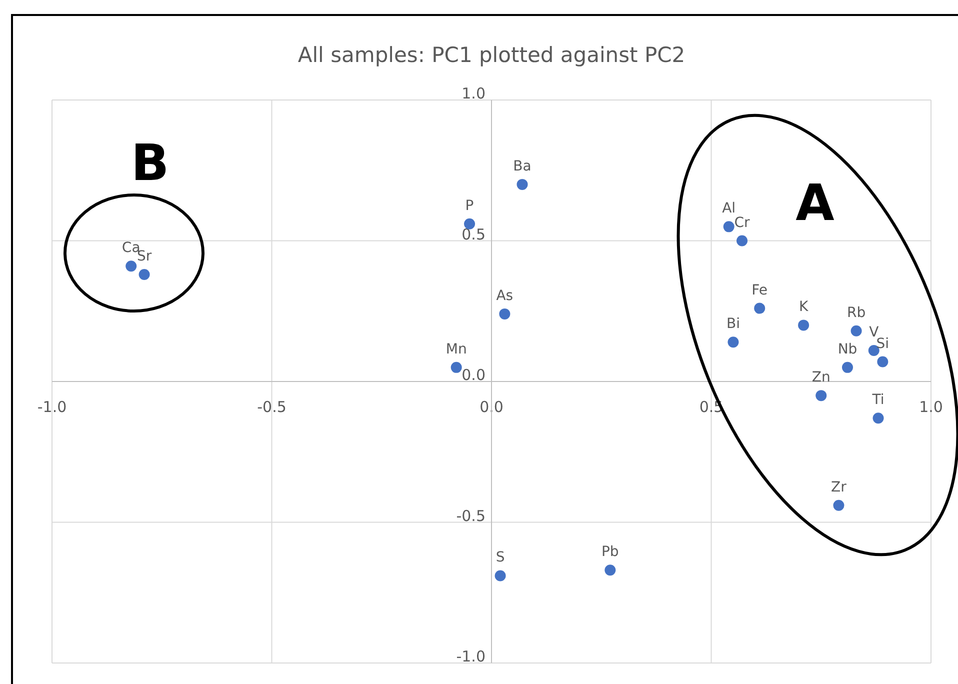 Image resolution: width=958 pixels, height=684 pixels. What do you see at coordinates (877, 400) in the screenshot?
I see `annotation: Ti` at bounding box center [877, 400].